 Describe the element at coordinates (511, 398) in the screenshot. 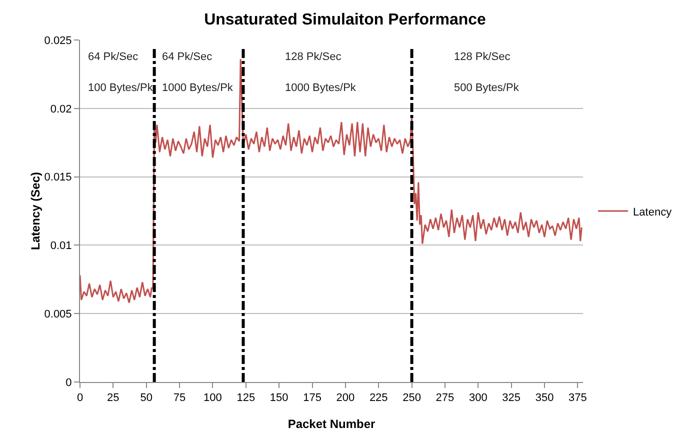

I see `x-tick-label: 325` at that location.